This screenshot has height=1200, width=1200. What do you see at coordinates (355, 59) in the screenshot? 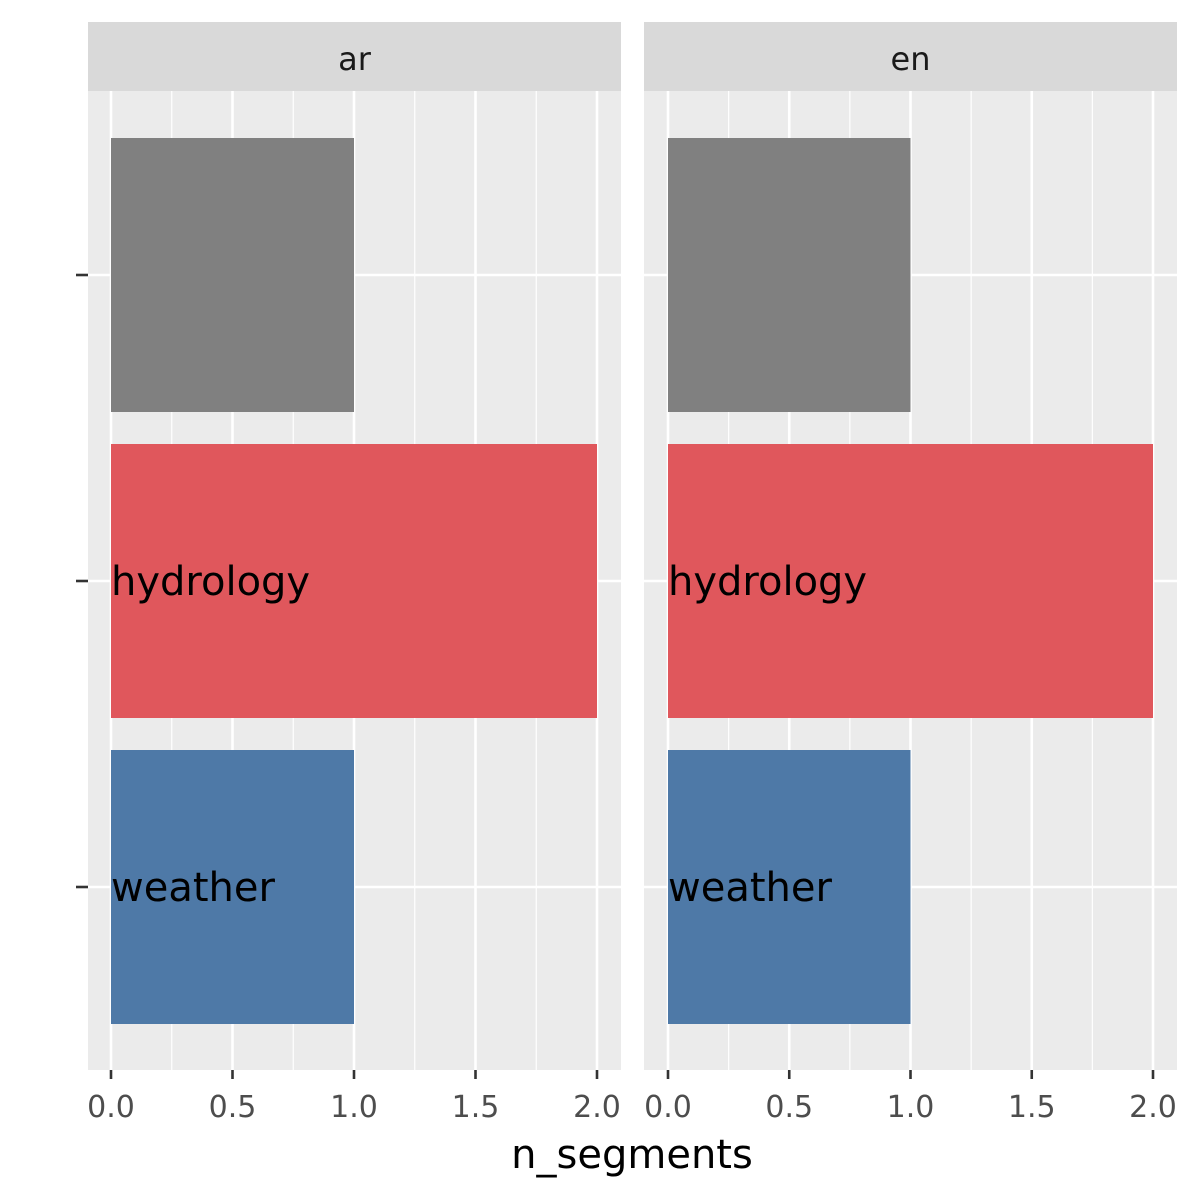
I see `facet-strip-label-ar: ar` at bounding box center [355, 59].